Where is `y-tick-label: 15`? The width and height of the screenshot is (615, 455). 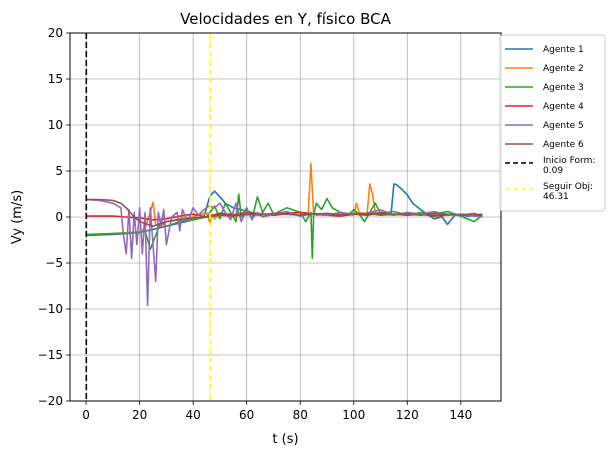
y-tick-label: 15 is located at coordinates (55, 79).